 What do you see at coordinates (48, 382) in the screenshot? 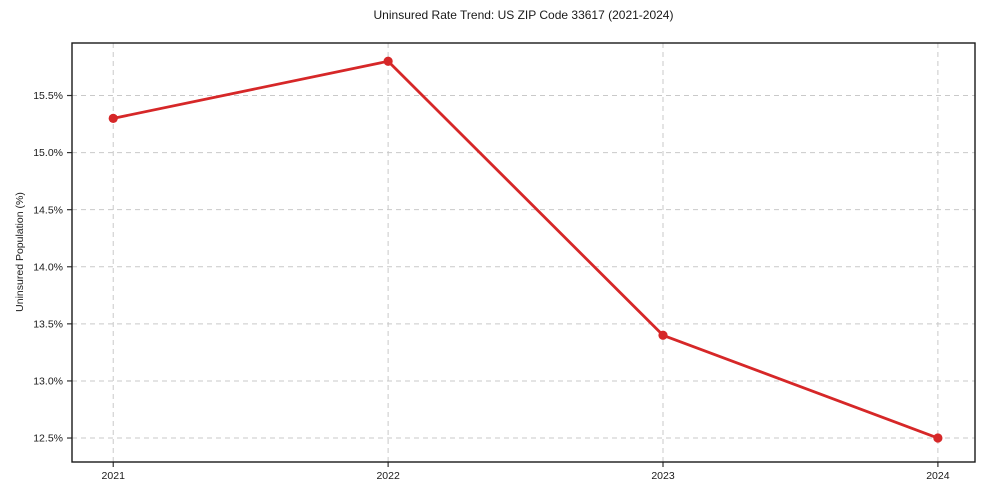
I see `y-tick-label: 13.0%` at bounding box center [48, 382].